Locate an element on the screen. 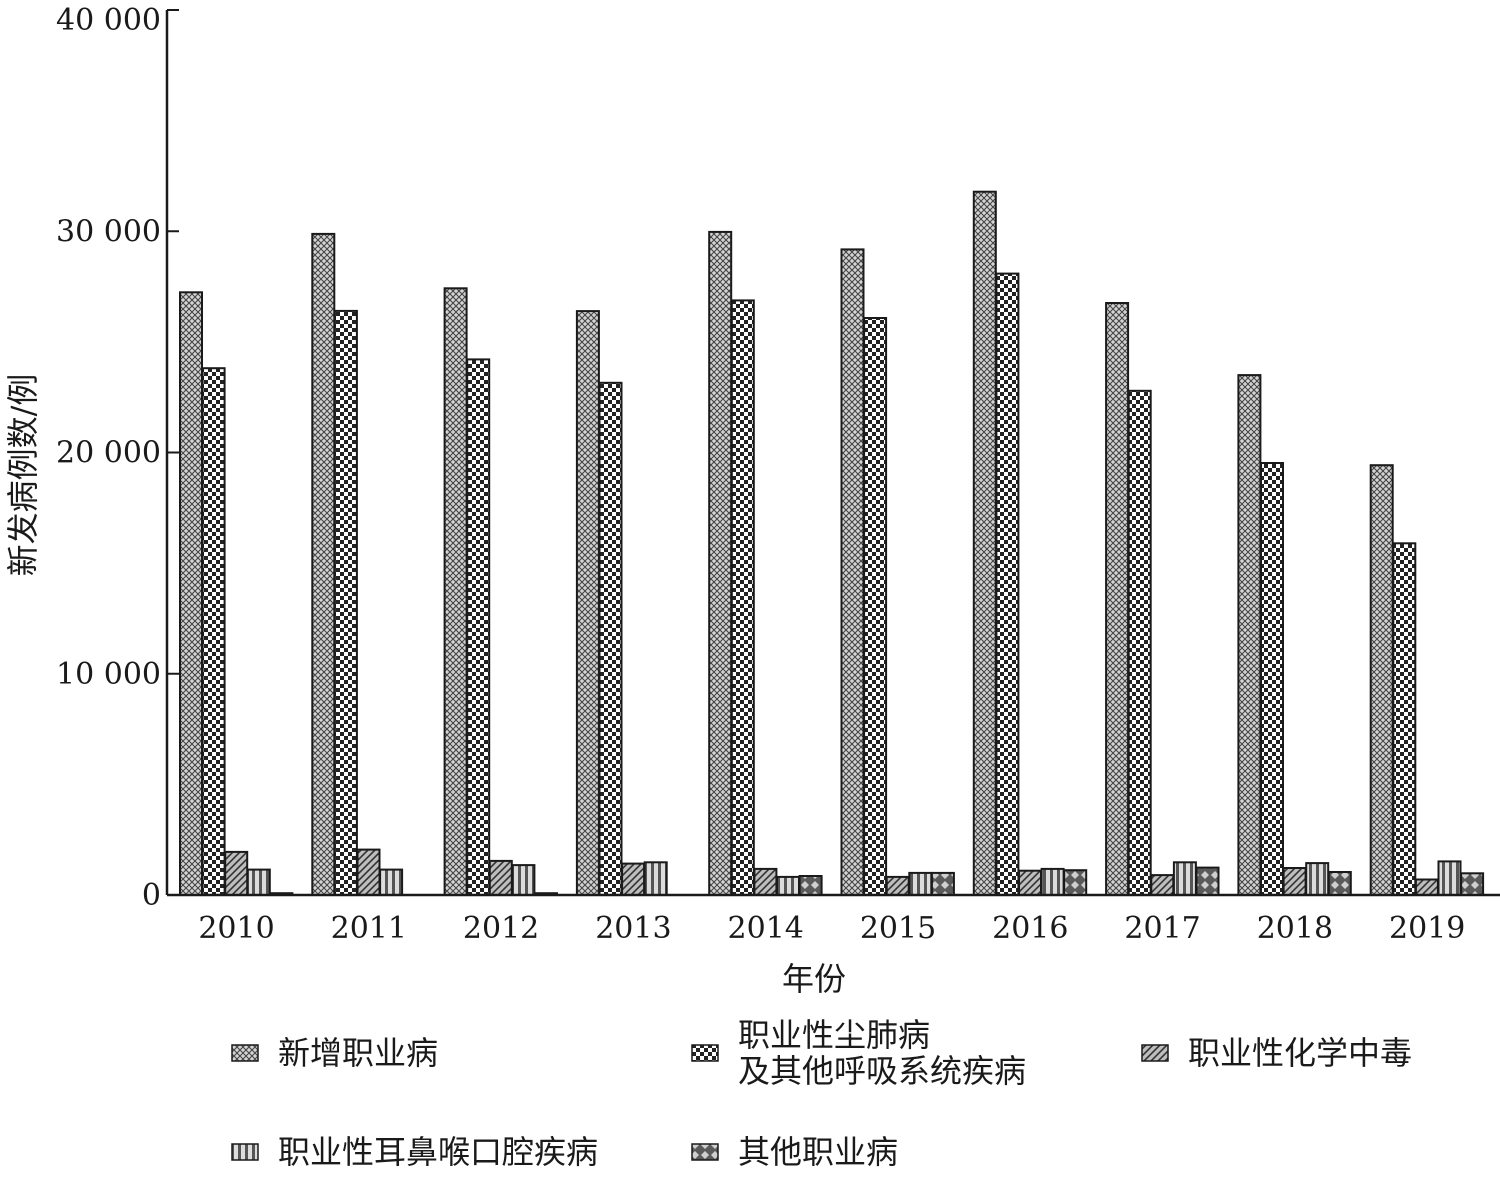 Image resolution: width=1500 pixels, height=1188 pixels. y-tick-label: 10 000 is located at coordinates (108, 674).